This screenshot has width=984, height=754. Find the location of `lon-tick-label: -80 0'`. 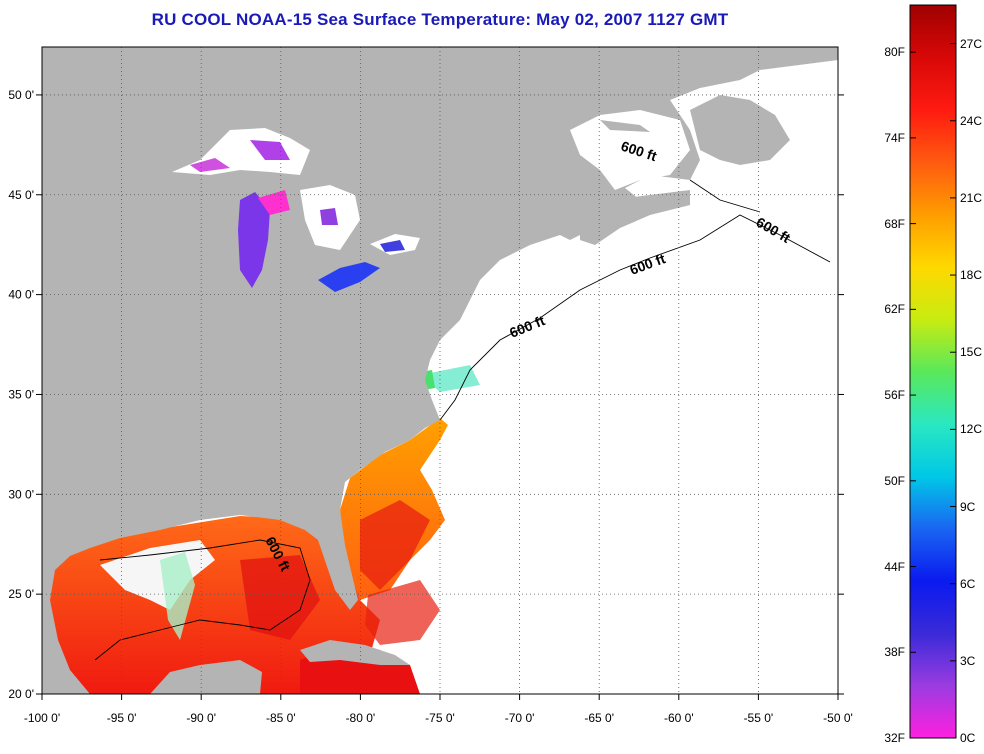

lon-tick-label: -80 0' is located at coordinates (361, 718).